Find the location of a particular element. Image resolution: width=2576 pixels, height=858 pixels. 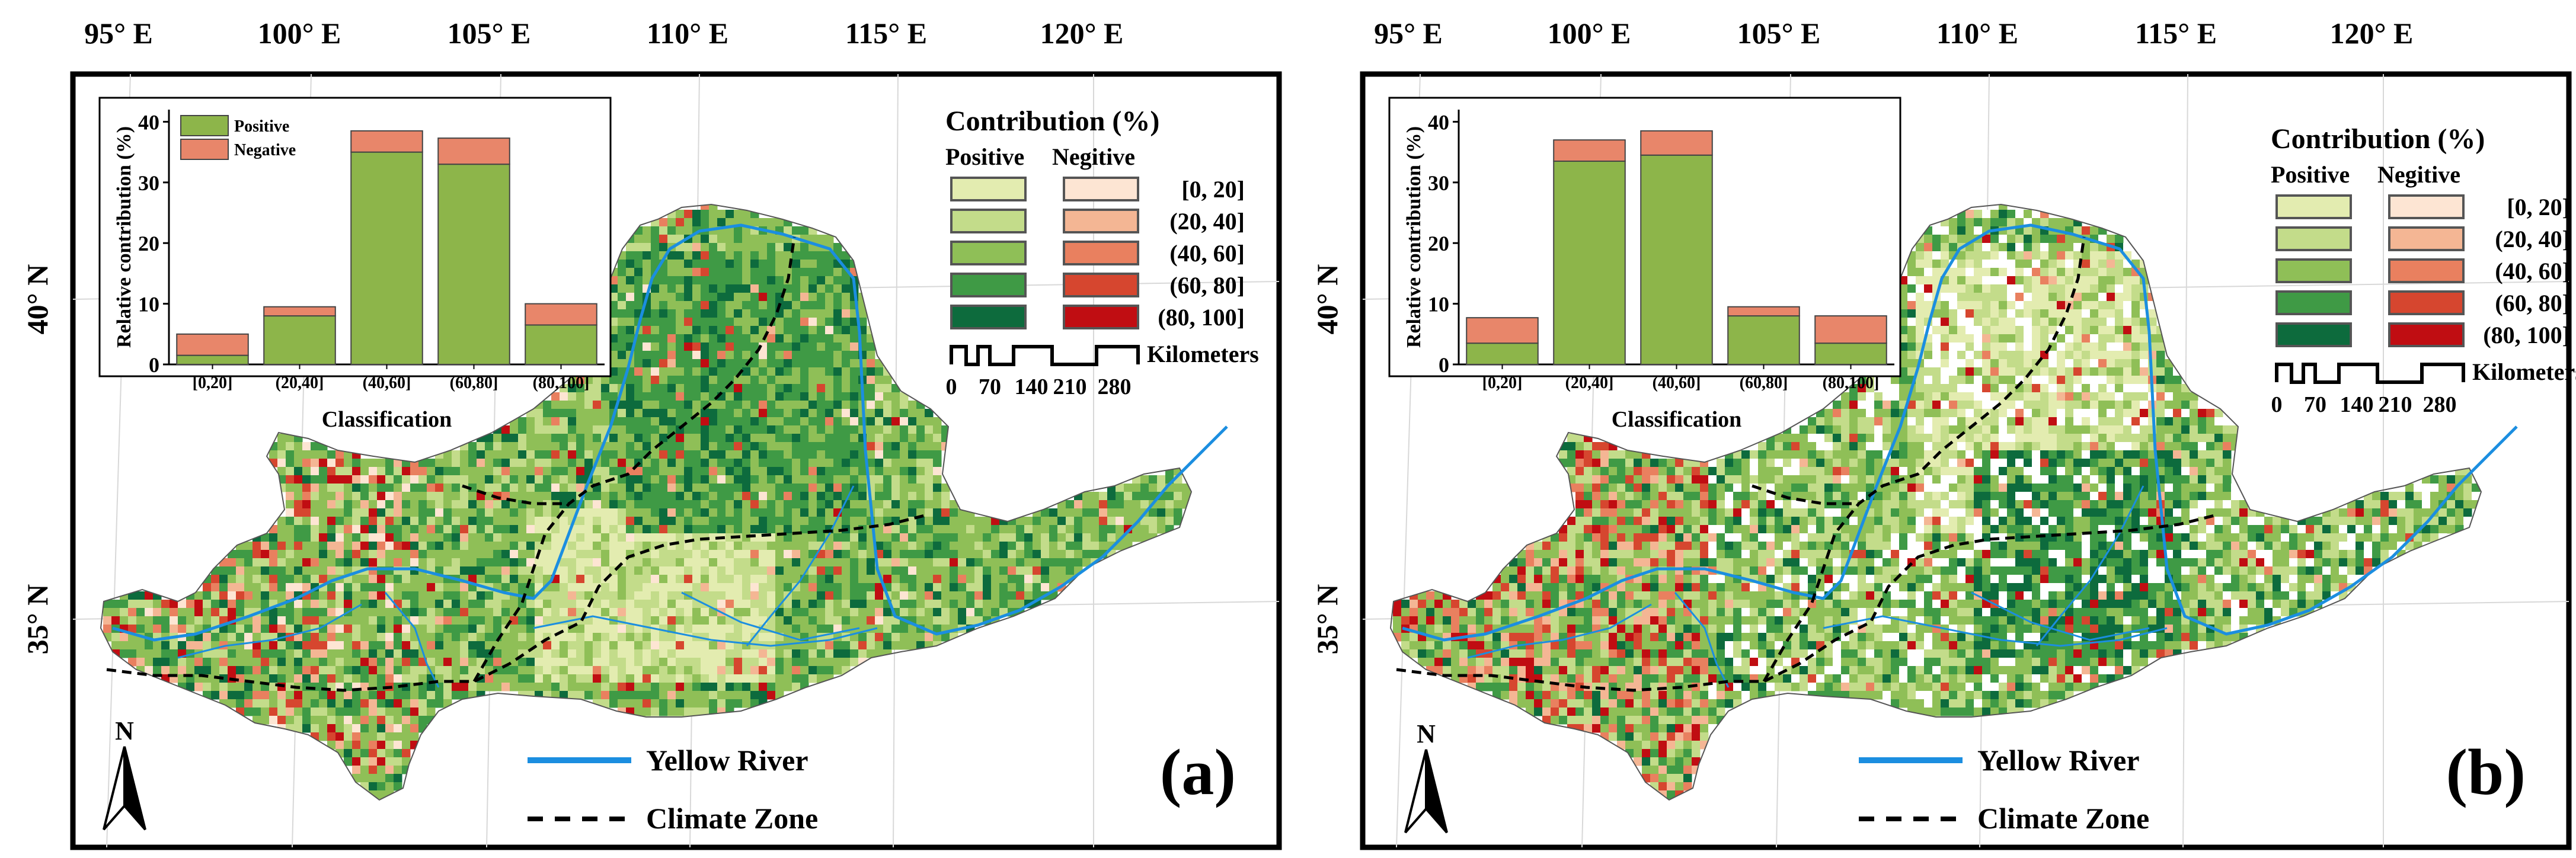

longitude-label: 115° E is located at coordinates (2176, 33).